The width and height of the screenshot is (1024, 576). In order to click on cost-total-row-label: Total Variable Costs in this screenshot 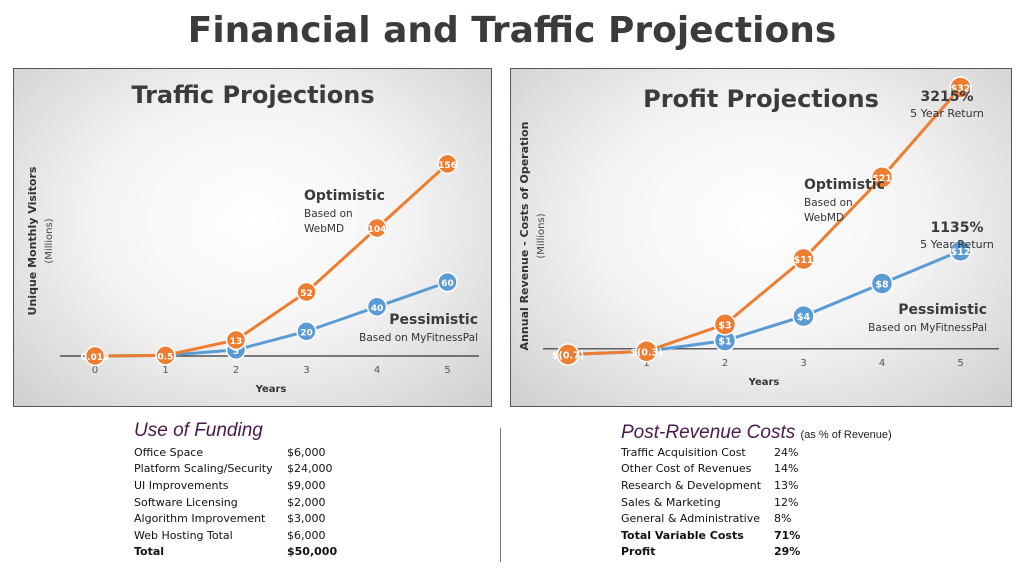, I will do `click(682, 535)`.